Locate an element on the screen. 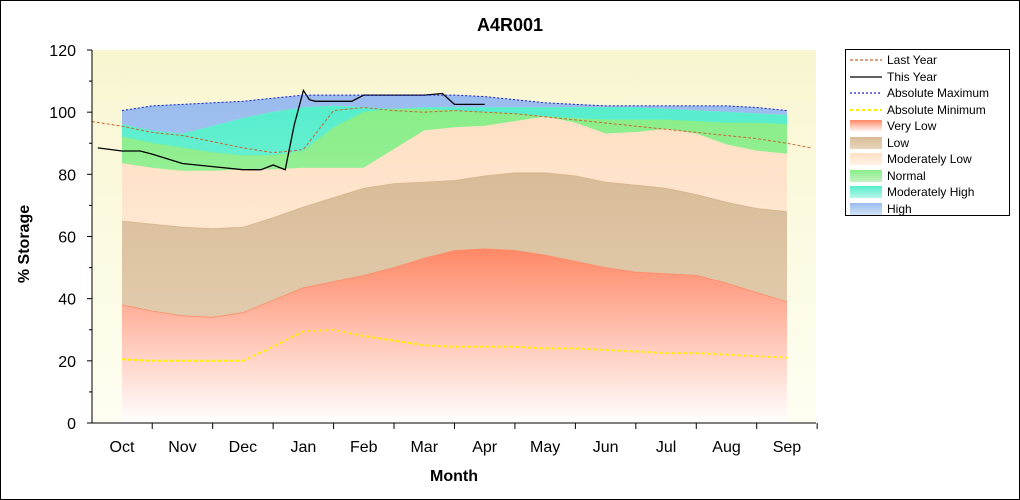  x-tick-label: Dec is located at coordinates (243, 447).